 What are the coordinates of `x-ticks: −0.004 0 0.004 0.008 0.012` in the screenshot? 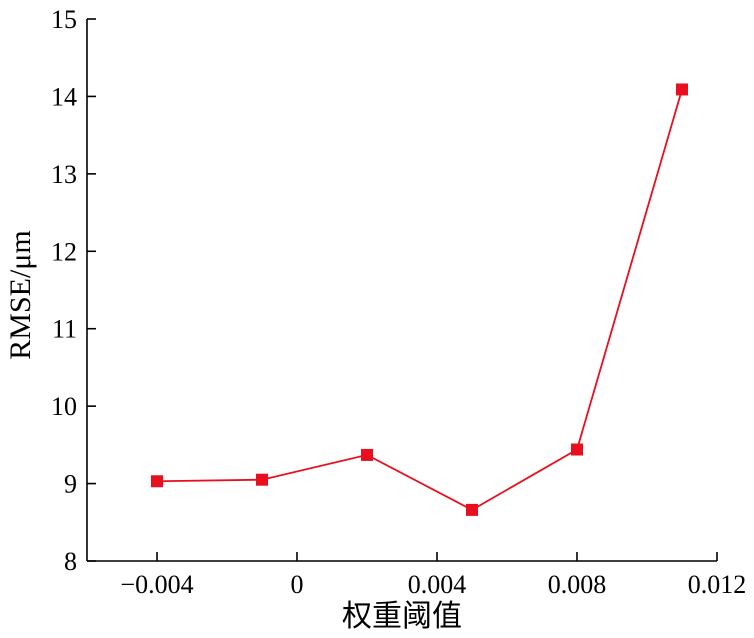 It's located at (433, 575).